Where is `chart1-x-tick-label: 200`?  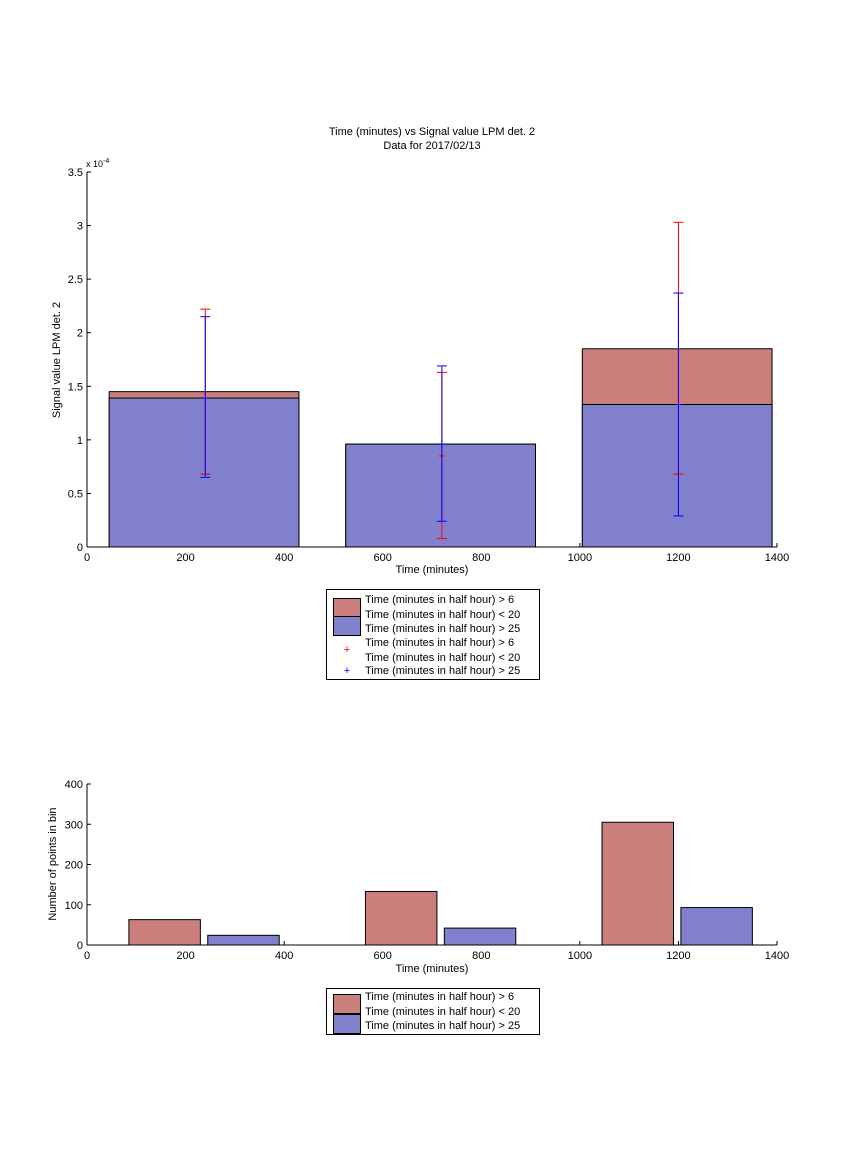 chart1-x-tick-label: 200 is located at coordinates (185, 558).